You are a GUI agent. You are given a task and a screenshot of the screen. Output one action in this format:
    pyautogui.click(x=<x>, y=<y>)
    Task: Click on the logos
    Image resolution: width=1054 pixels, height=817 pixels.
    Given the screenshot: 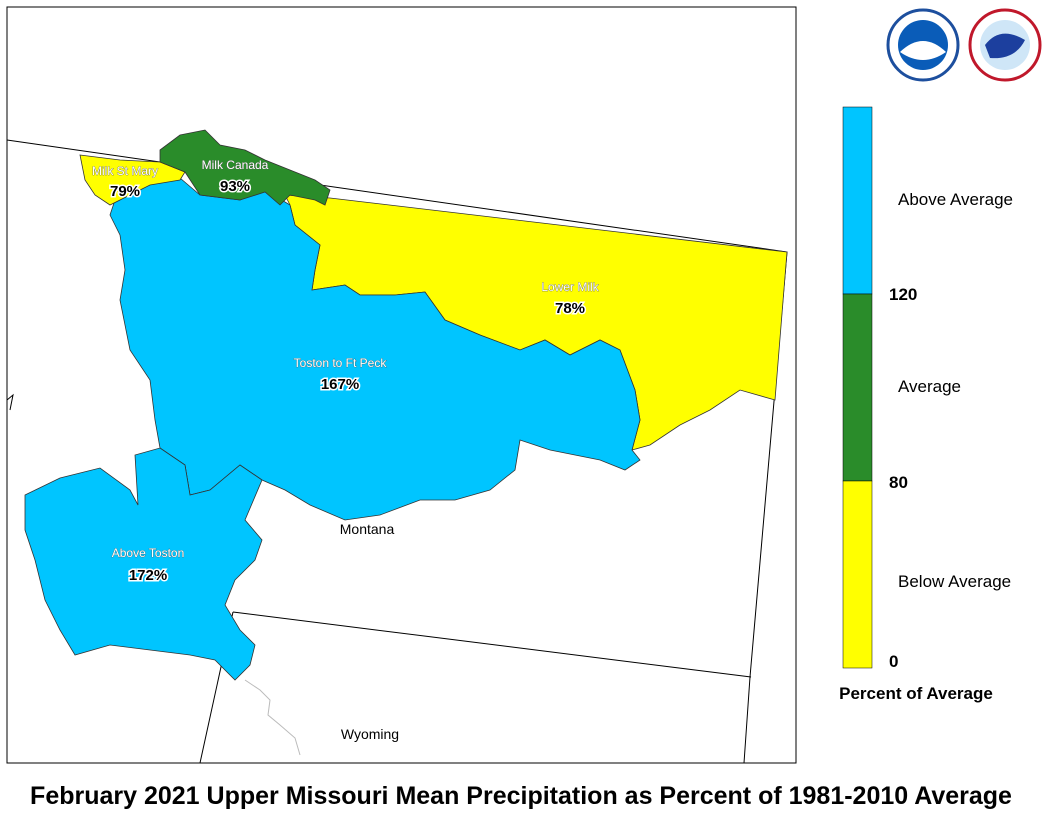 What is the action you would take?
    pyautogui.click(x=964, y=45)
    